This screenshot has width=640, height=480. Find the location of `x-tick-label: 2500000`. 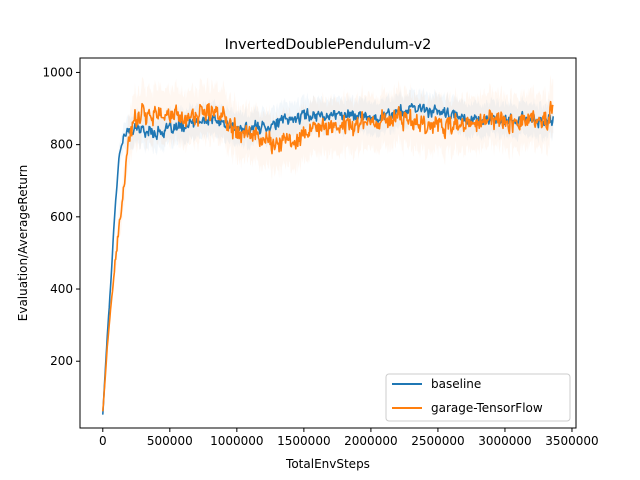

x-tick-label: 2500000 is located at coordinates (437, 441).